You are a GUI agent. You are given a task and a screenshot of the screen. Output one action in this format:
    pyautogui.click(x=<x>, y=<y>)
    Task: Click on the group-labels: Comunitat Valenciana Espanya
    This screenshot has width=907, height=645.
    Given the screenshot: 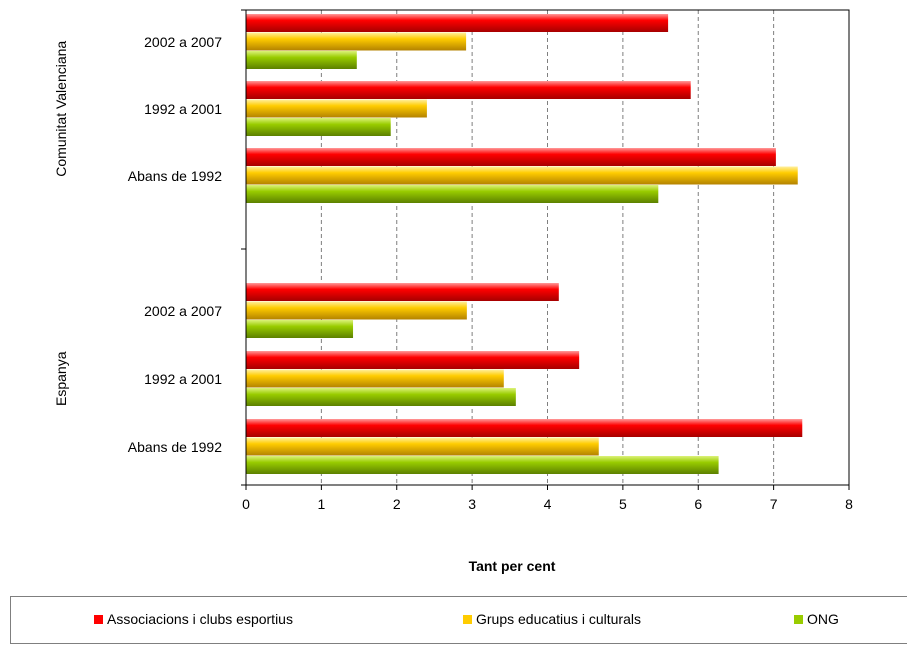 What is the action you would take?
    pyautogui.click(x=61, y=223)
    